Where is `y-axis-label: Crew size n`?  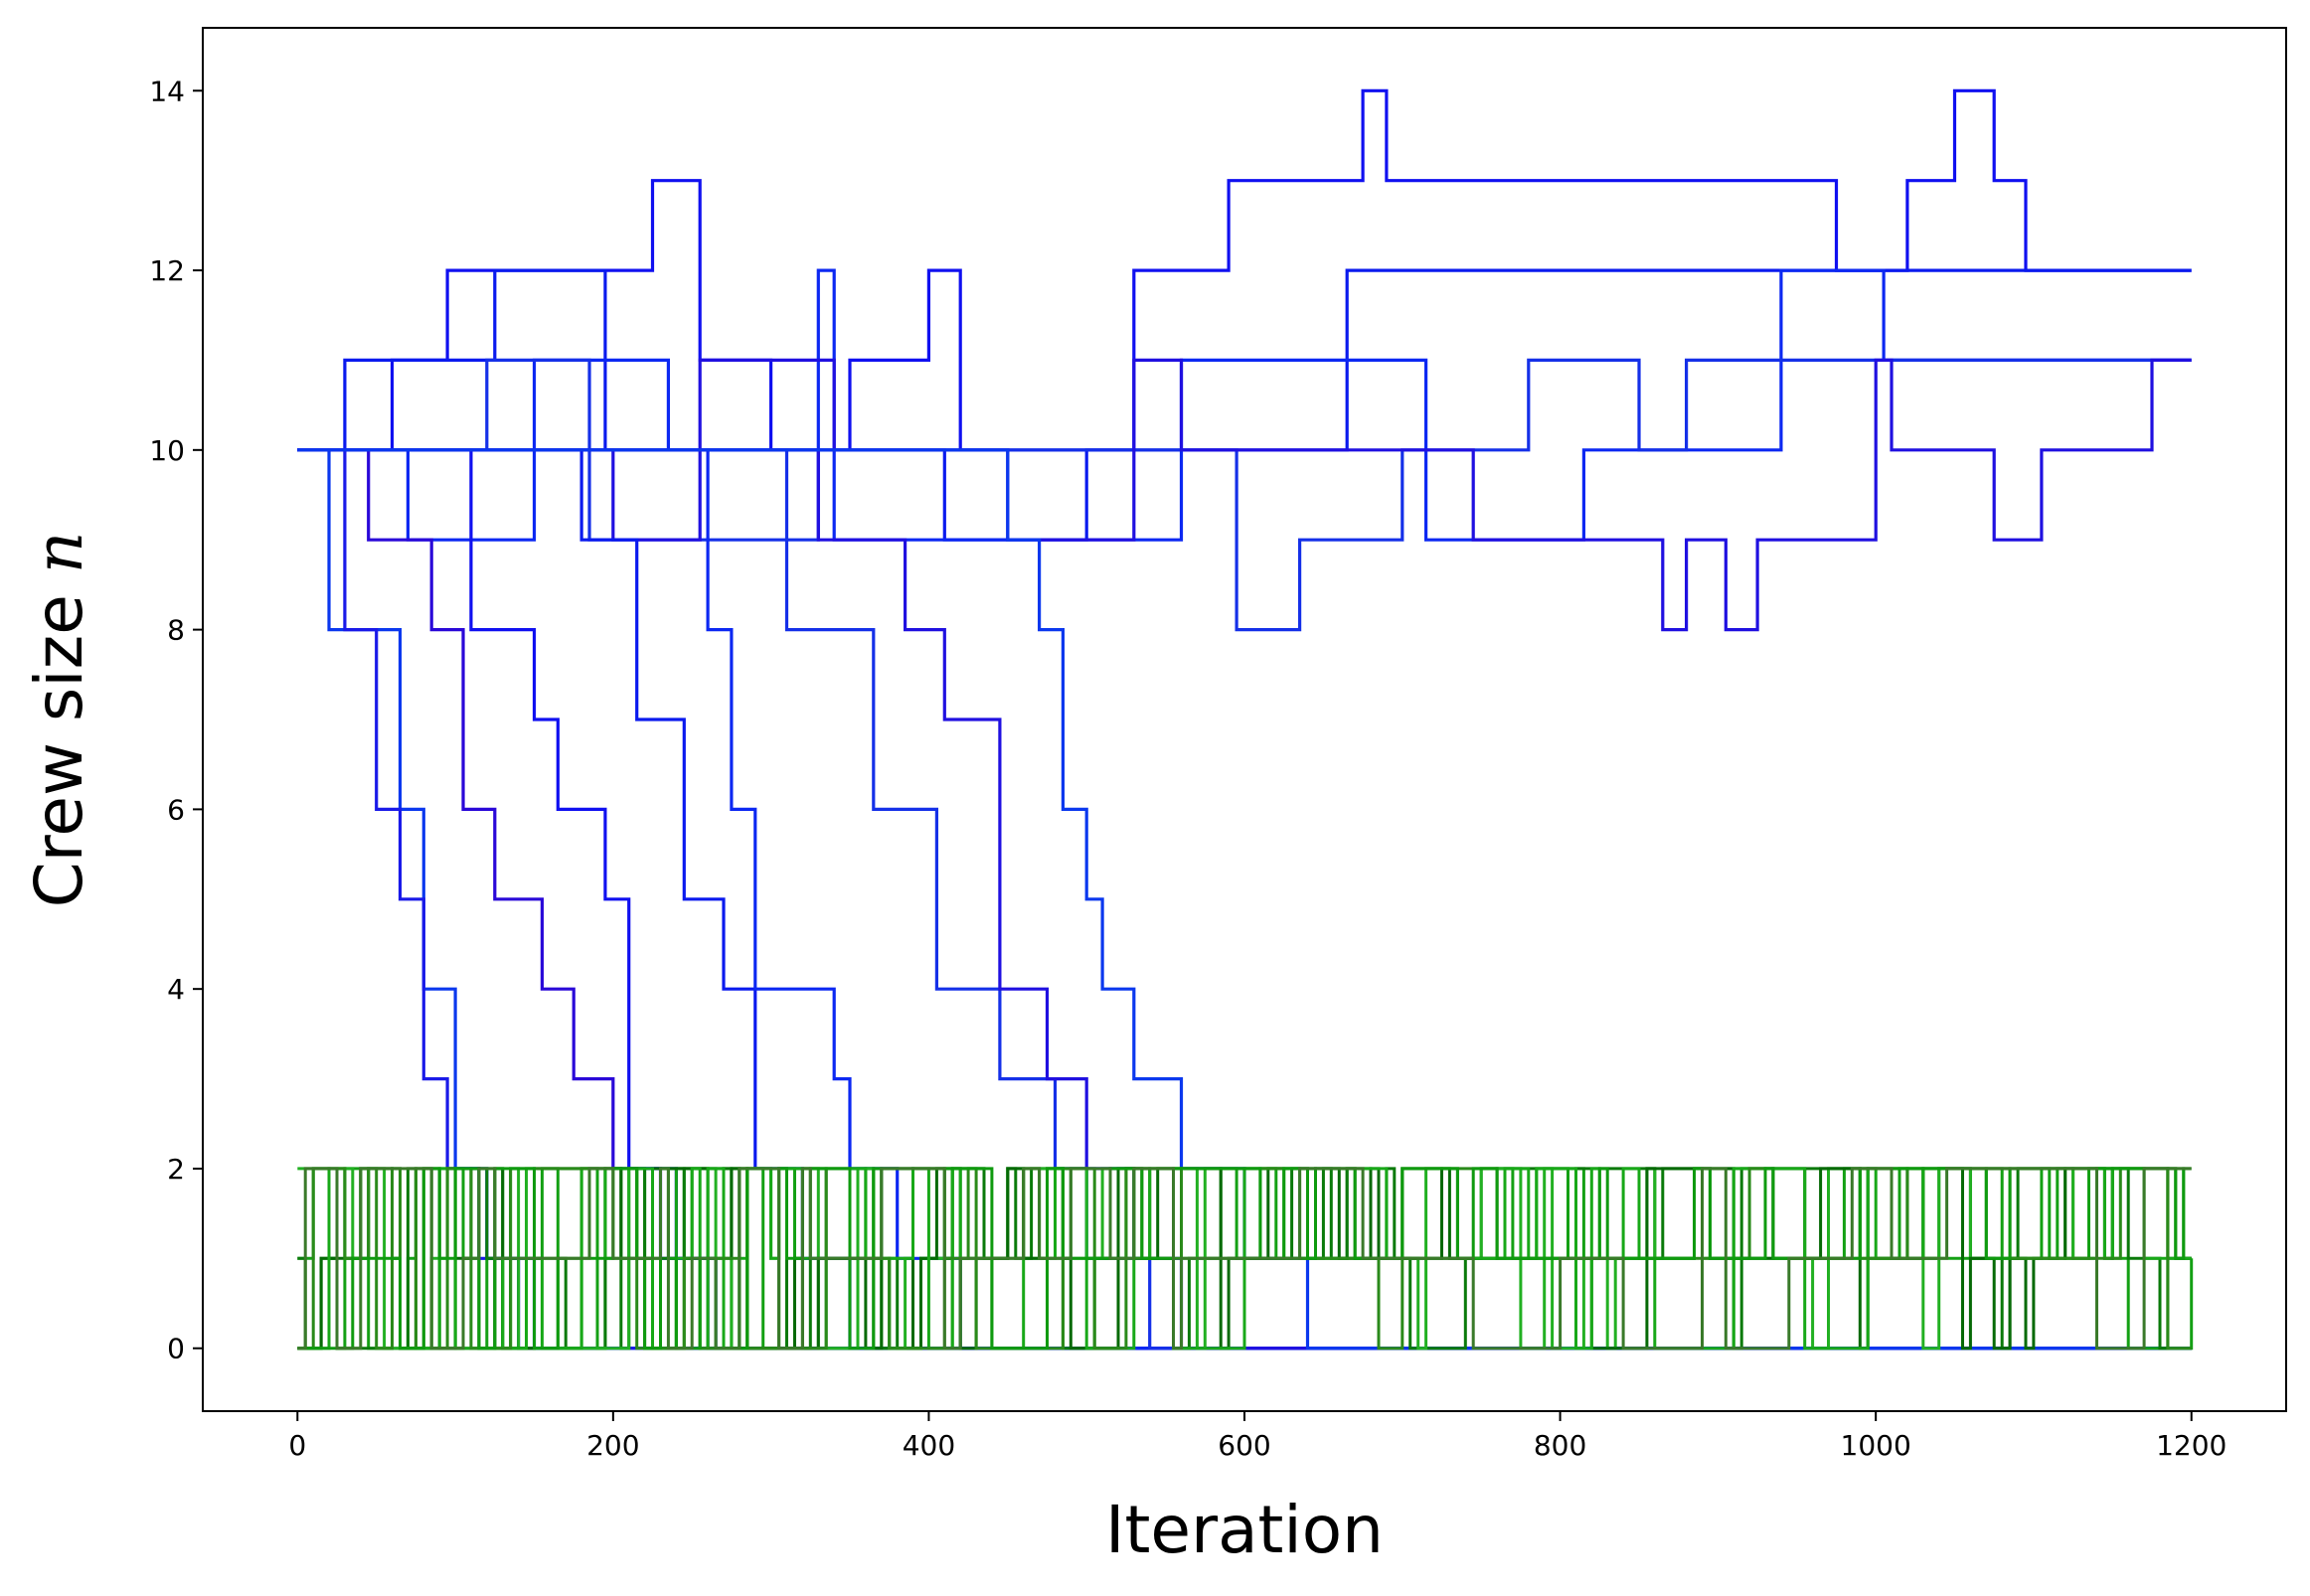
y-axis-label: Crew size n is located at coordinates (59, 720).